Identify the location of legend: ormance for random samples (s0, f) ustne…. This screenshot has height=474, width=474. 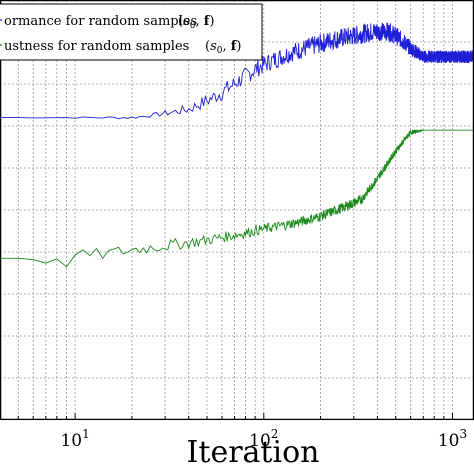
(131, 32).